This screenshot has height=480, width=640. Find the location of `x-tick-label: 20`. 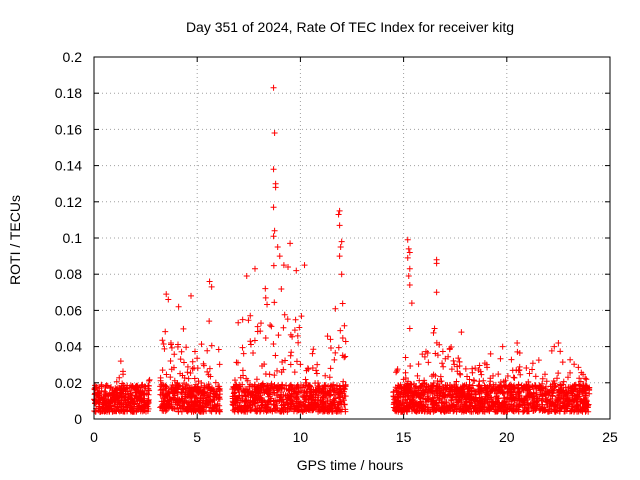

x-tick-label: 20 is located at coordinates (507, 437).